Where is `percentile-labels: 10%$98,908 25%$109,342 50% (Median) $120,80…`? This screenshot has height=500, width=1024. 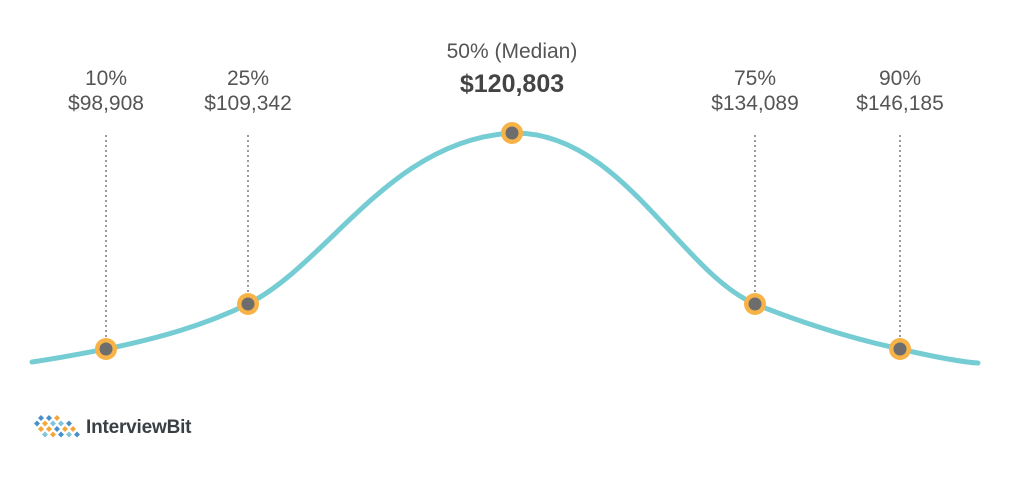 percentile-labels: 10%$98,908 25%$109,342 50% (Median) $120,80… is located at coordinates (506, 77).